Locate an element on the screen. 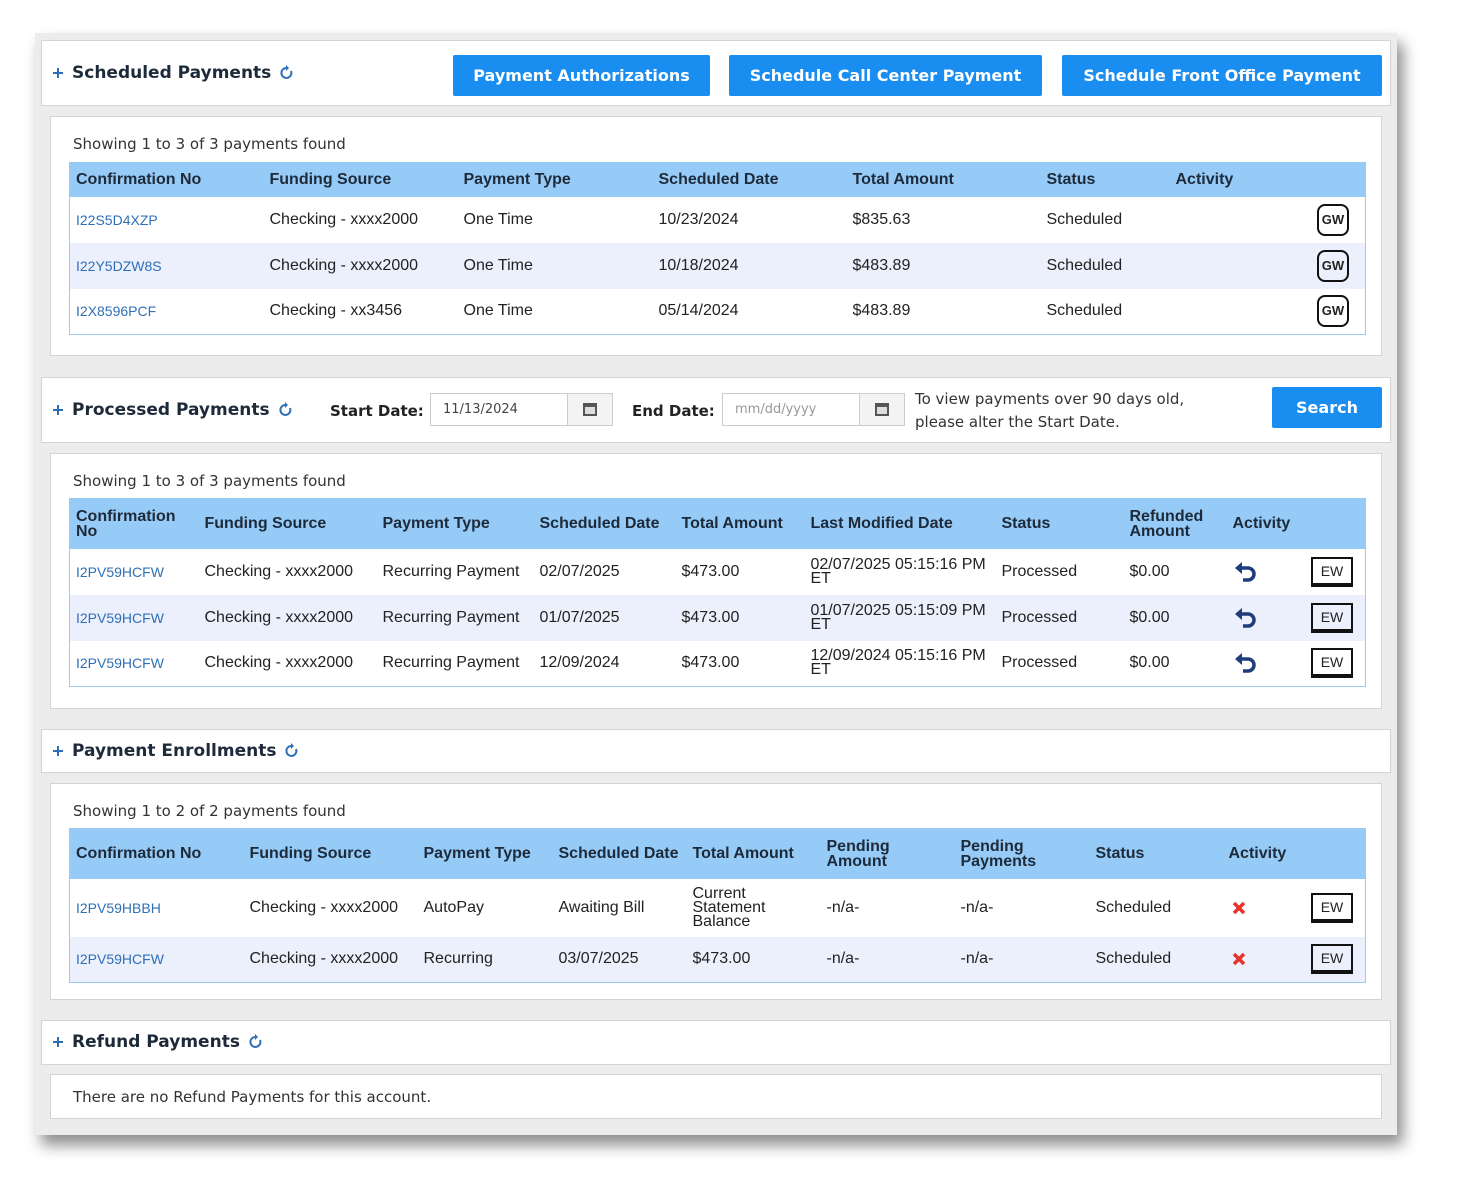 The image size is (1463, 1201). cell: Checking - xx3456 is located at coordinates (336, 311).